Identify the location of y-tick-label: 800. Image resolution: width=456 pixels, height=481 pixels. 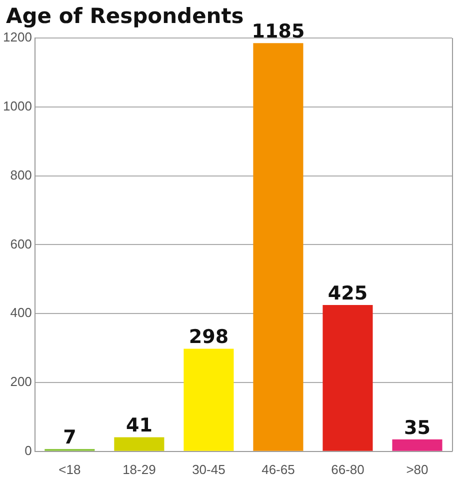
(21, 174).